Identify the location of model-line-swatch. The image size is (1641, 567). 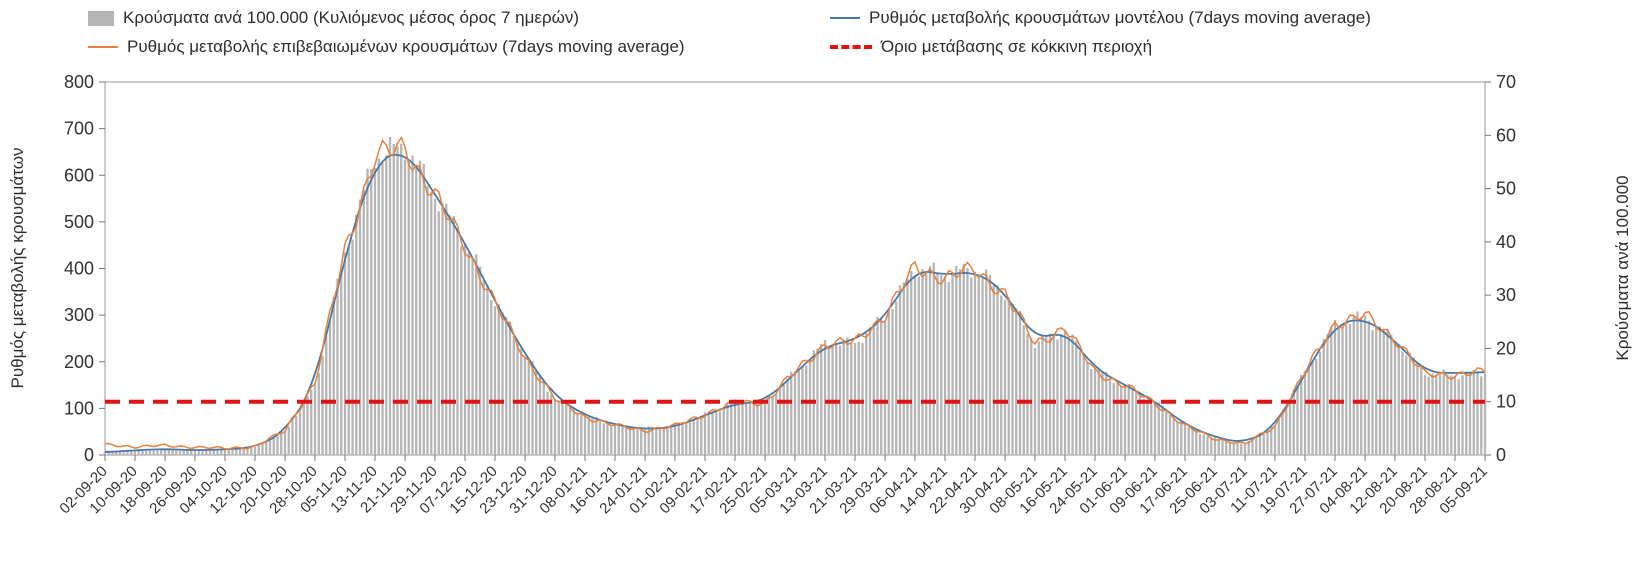
(845, 18).